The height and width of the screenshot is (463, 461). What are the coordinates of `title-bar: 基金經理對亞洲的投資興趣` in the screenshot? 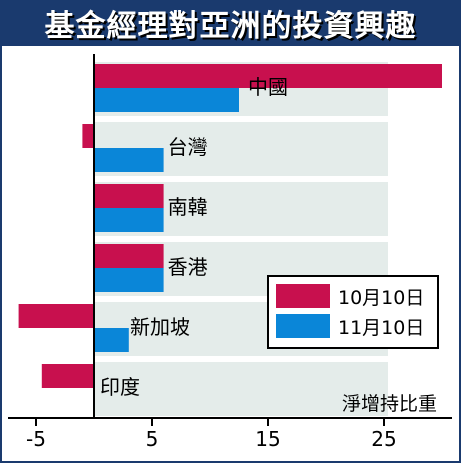 It's located at (230, 23).